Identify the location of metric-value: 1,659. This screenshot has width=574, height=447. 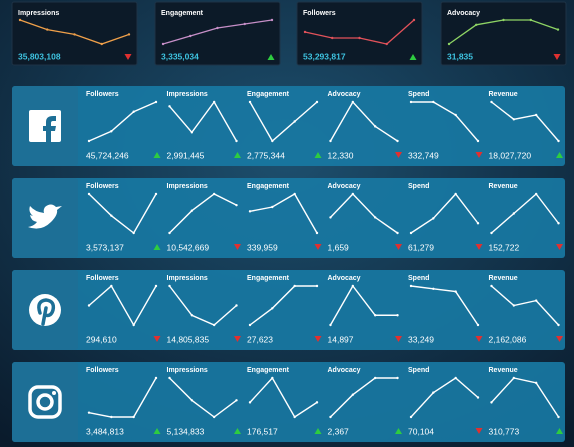
(339, 247).